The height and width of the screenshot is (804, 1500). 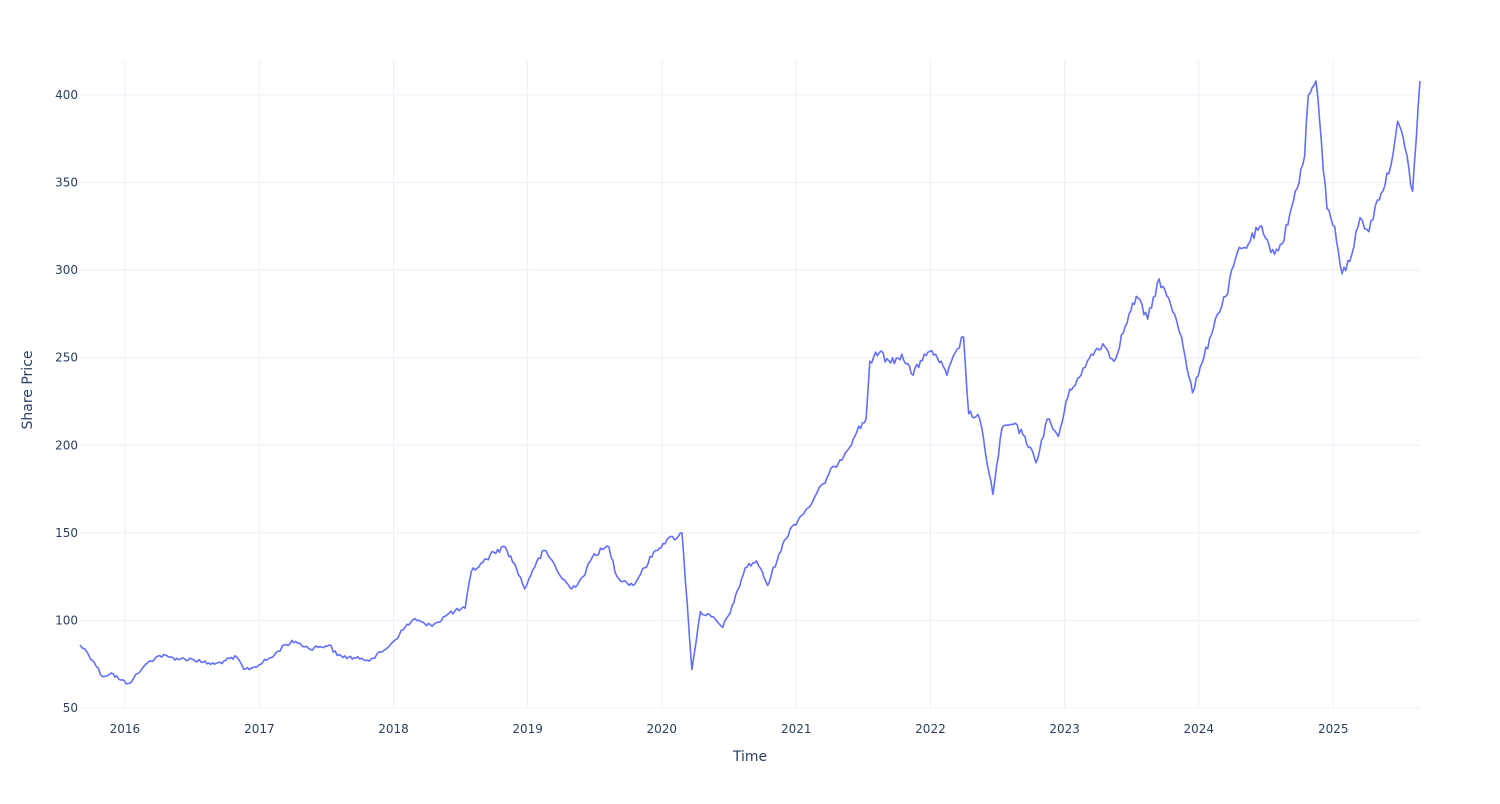 I want to click on x-tick-label: 2019, so click(x=527, y=729).